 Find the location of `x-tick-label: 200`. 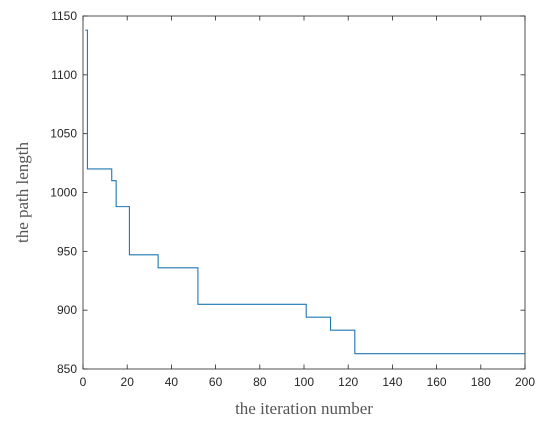

x-tick-label: 200 is located at coordinates (525, 382).